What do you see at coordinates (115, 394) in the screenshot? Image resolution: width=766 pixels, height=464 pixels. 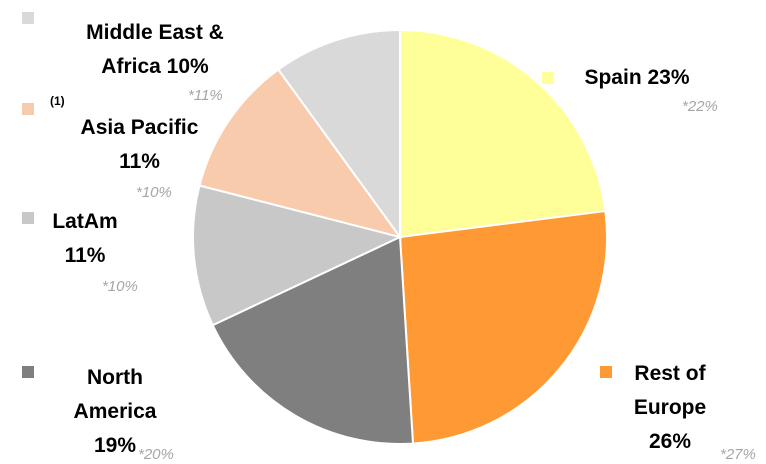 I see `category-name: North America` at bounding box center [115, 394].